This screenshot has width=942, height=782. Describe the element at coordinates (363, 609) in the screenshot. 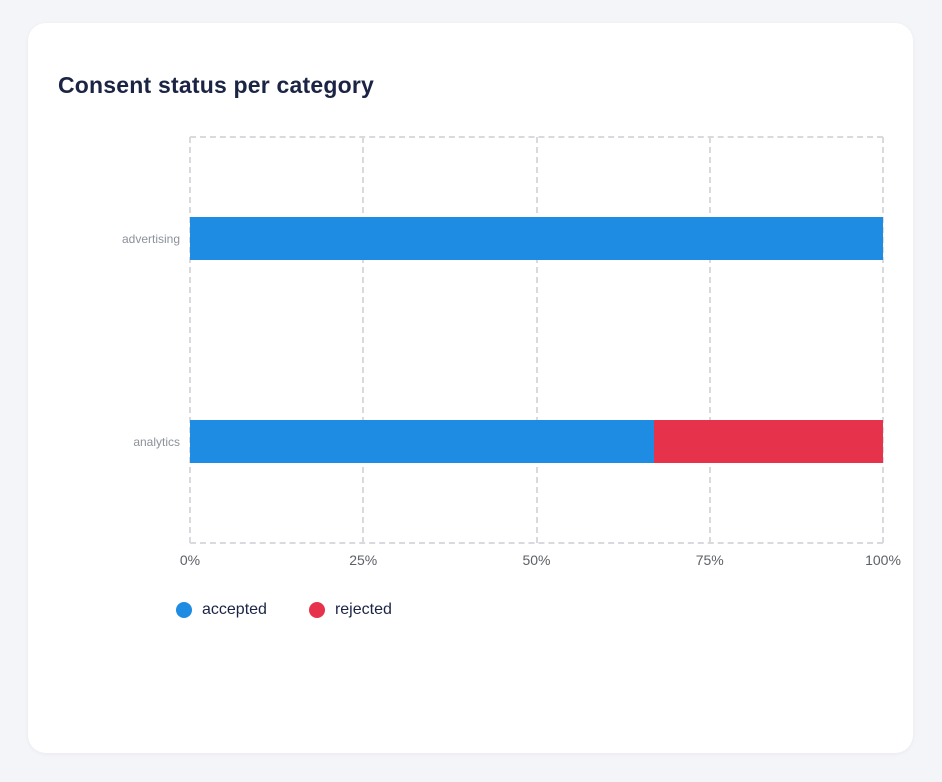

I see `legend-label-rejected: rejected` at that location.